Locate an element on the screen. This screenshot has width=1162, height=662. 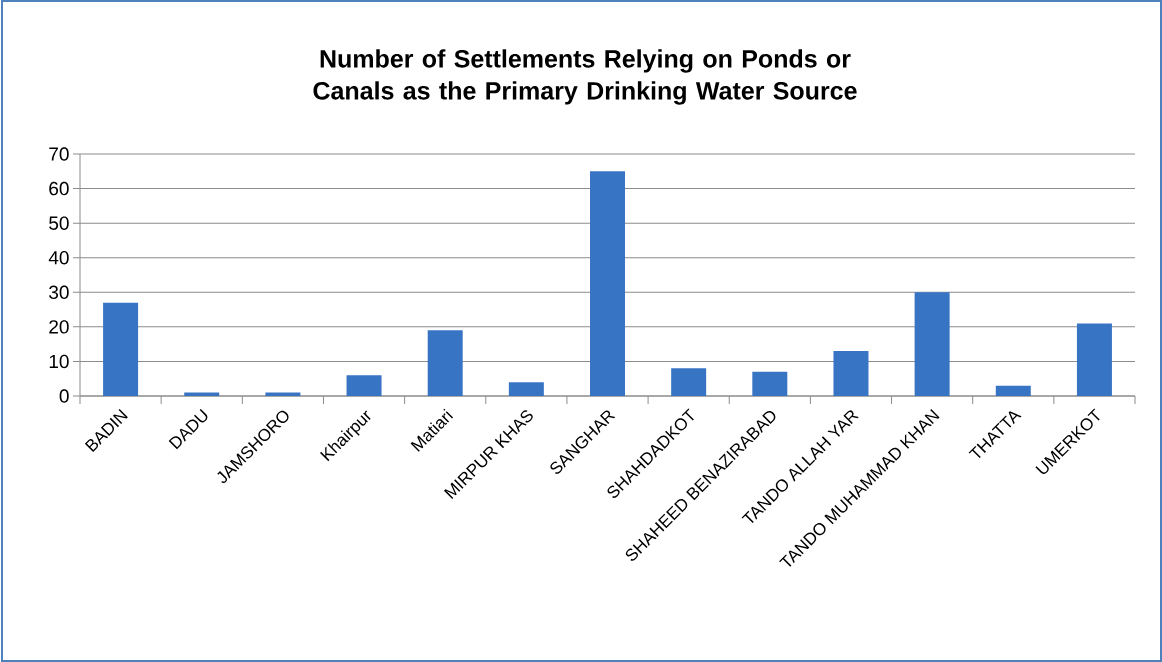
y-tick-label: 60 is located at coordinates (59, 188).